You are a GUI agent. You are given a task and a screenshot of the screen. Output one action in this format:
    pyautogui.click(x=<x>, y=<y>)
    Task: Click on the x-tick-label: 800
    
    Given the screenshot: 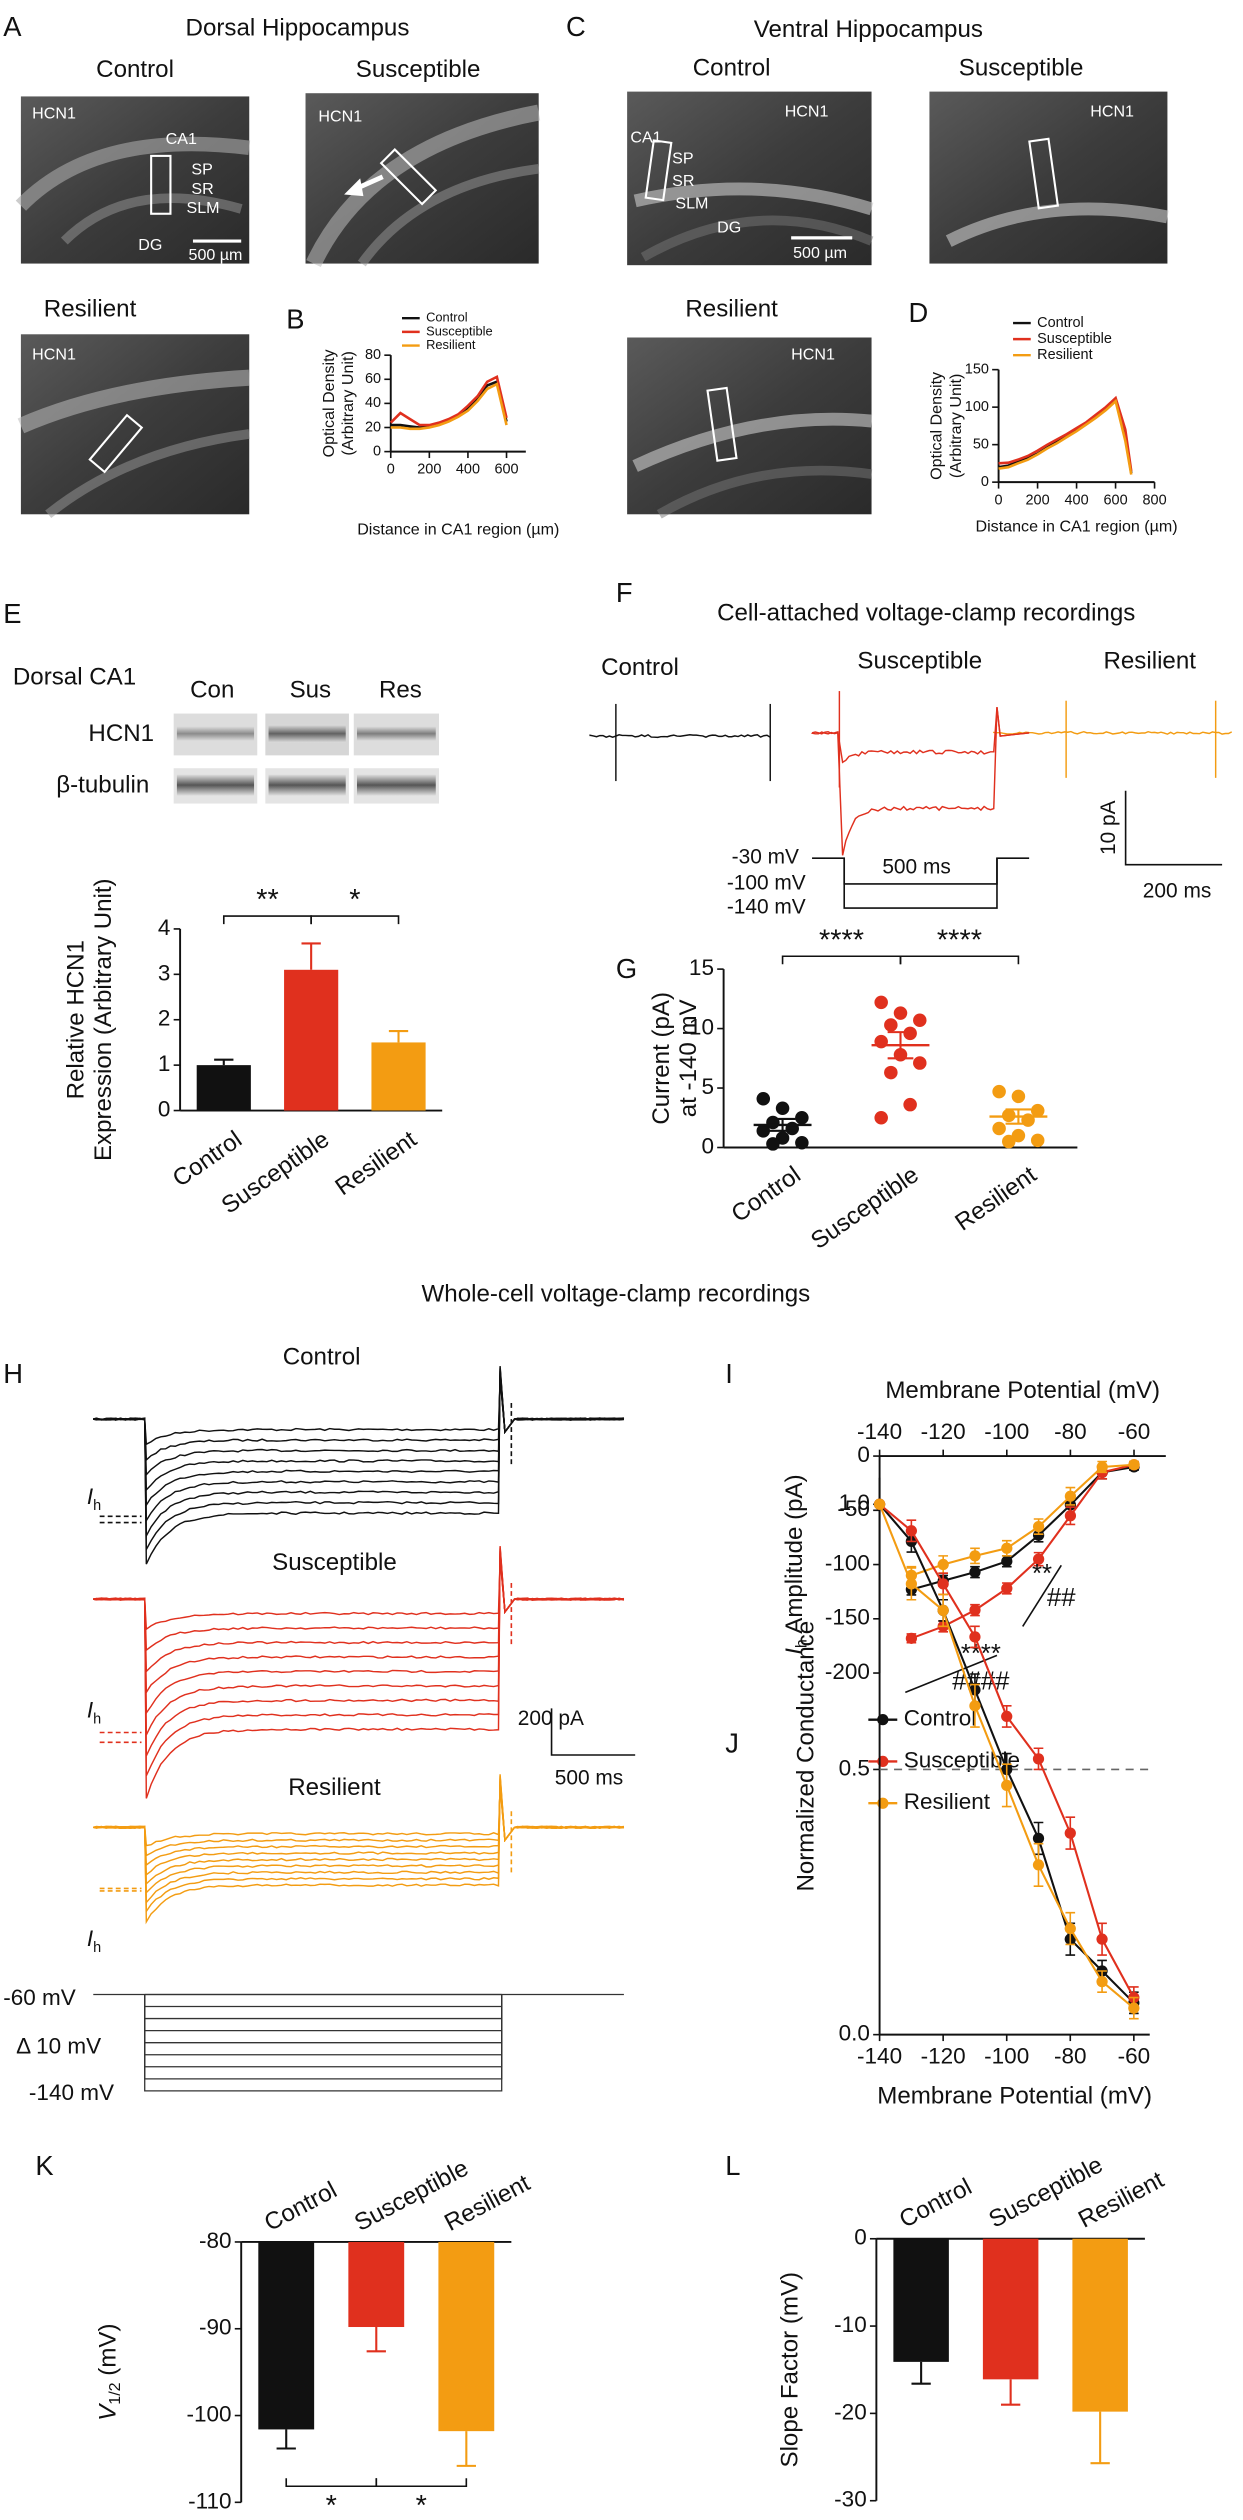 What is the action you would take?
    pyautogui.click(x=1154, y=500)
    